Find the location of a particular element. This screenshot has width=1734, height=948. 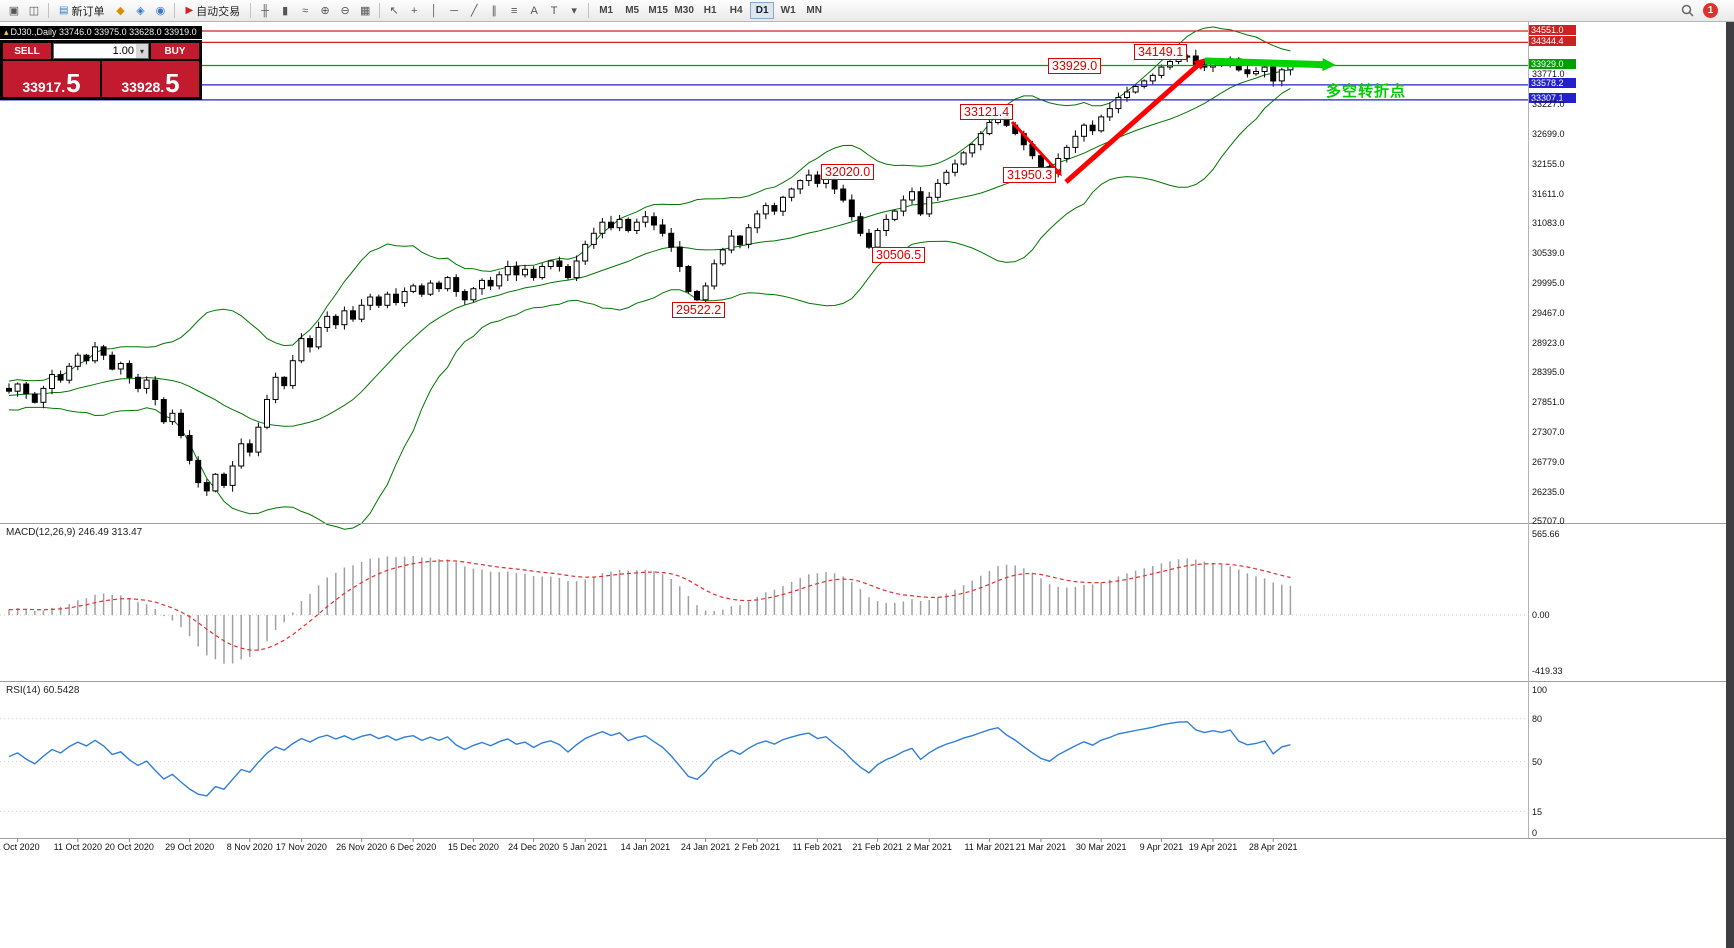

timeframe-M5: M5 is located at coordinates (632, 10).